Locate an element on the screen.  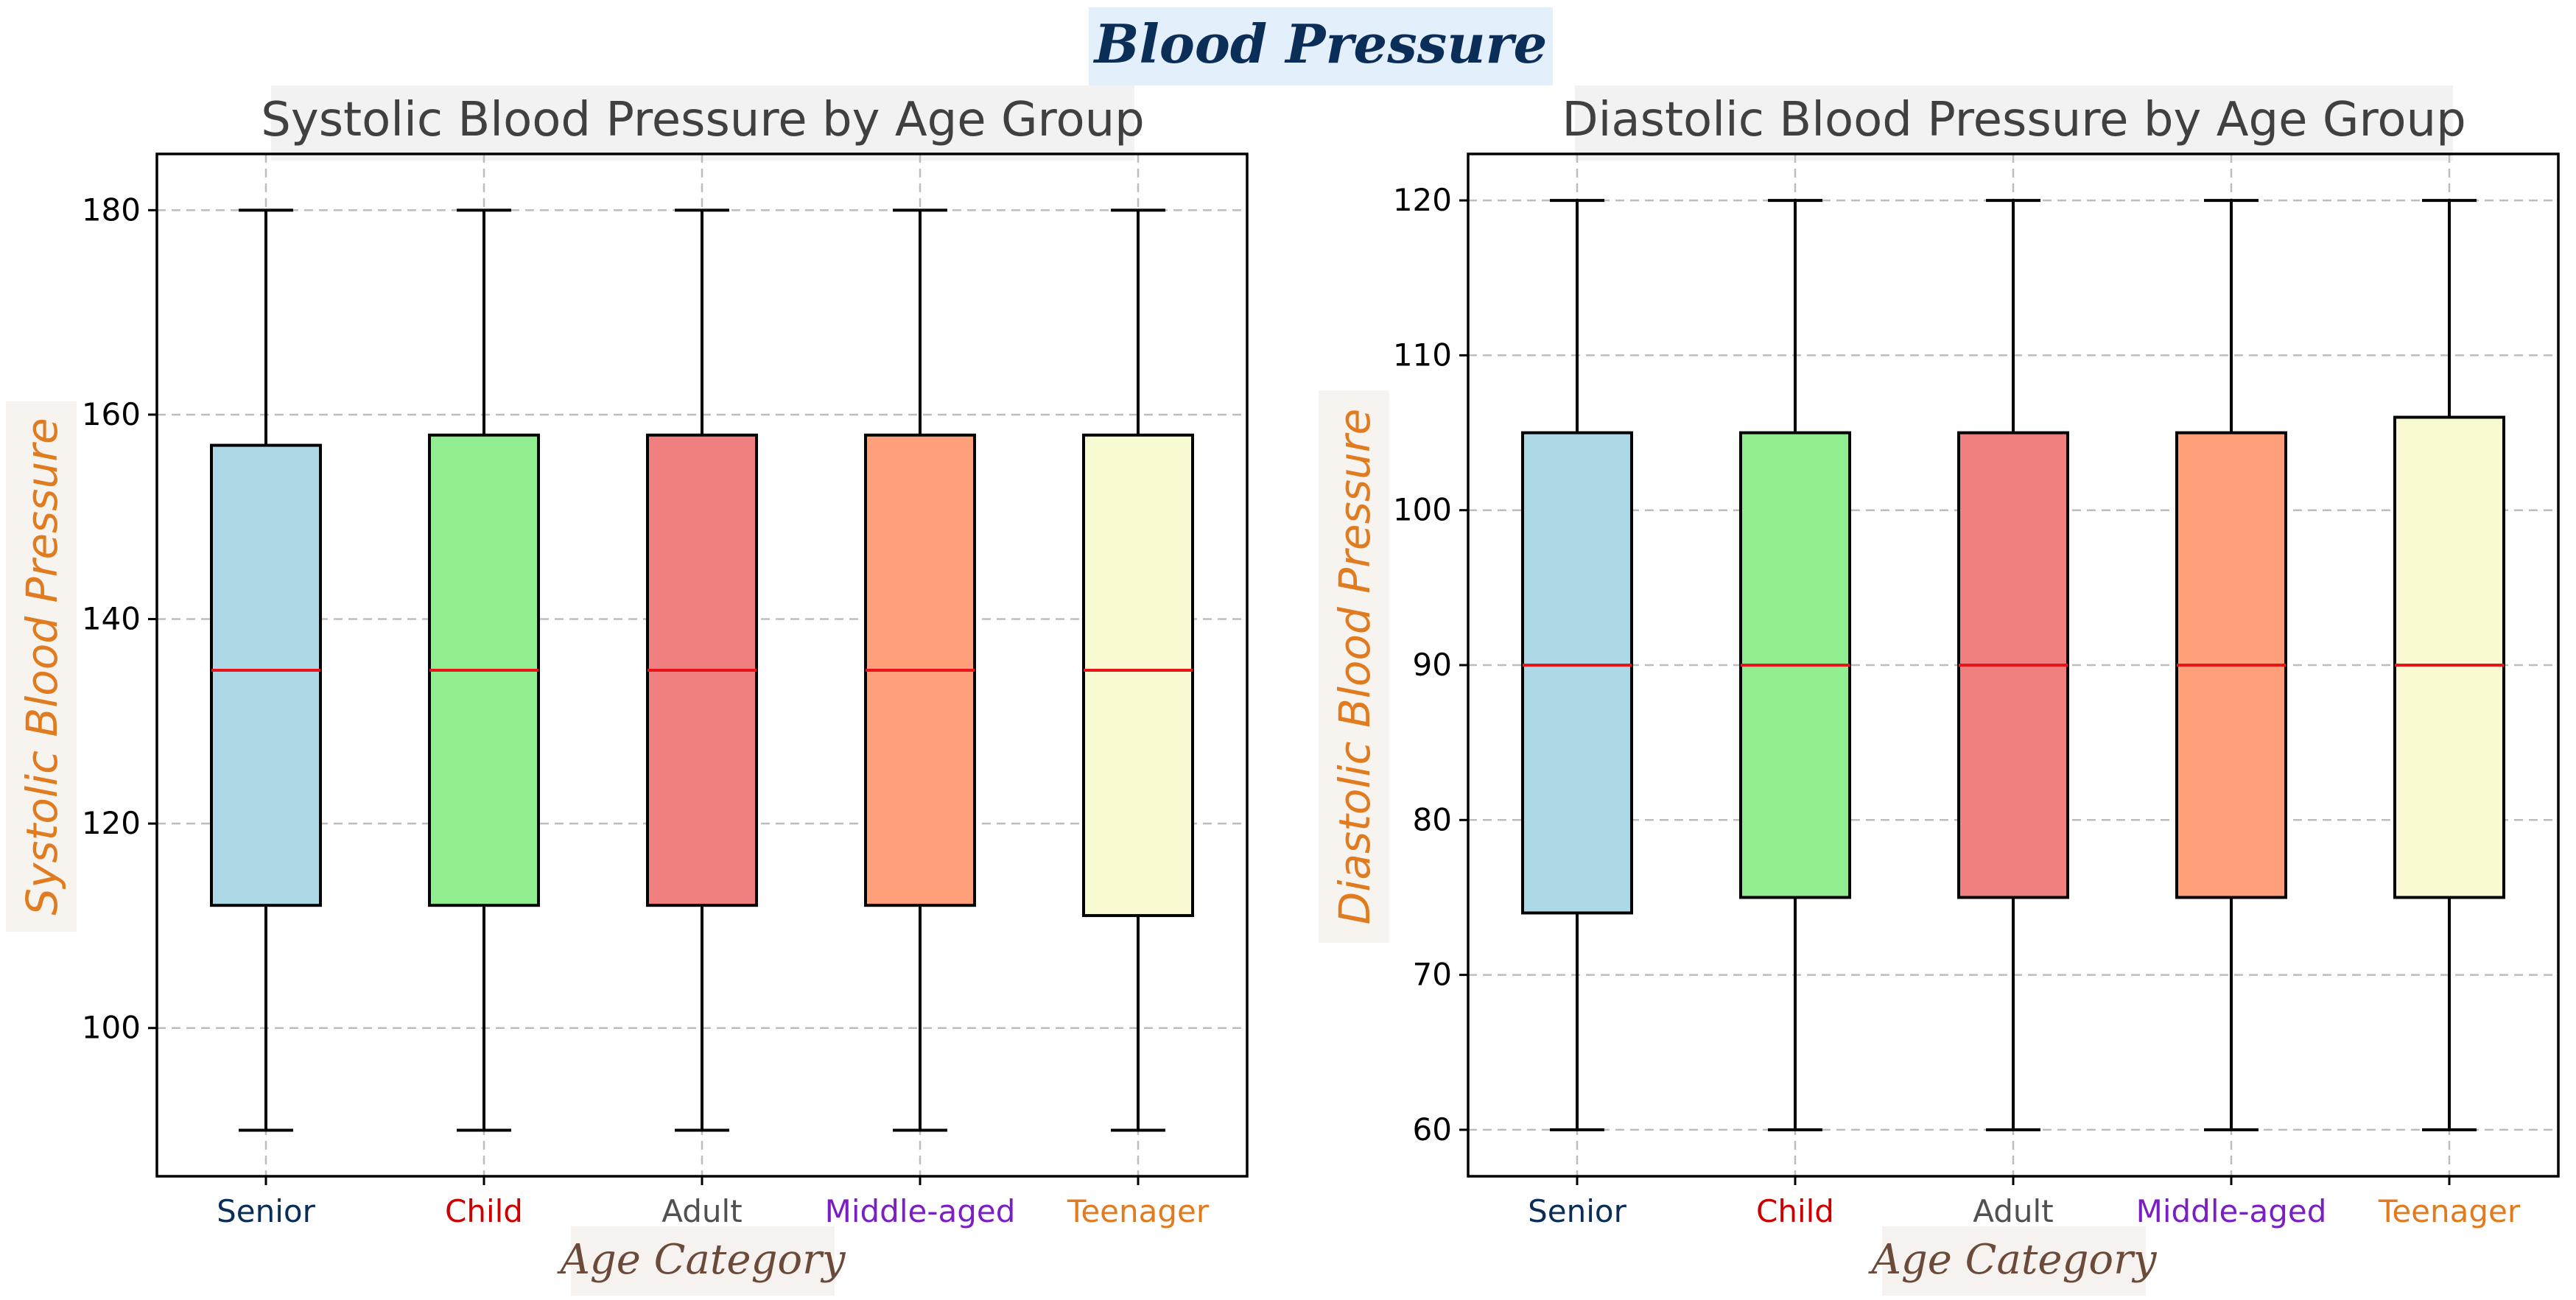
systolic-xtick-label: Senior is located at coordinates (266, 1211).